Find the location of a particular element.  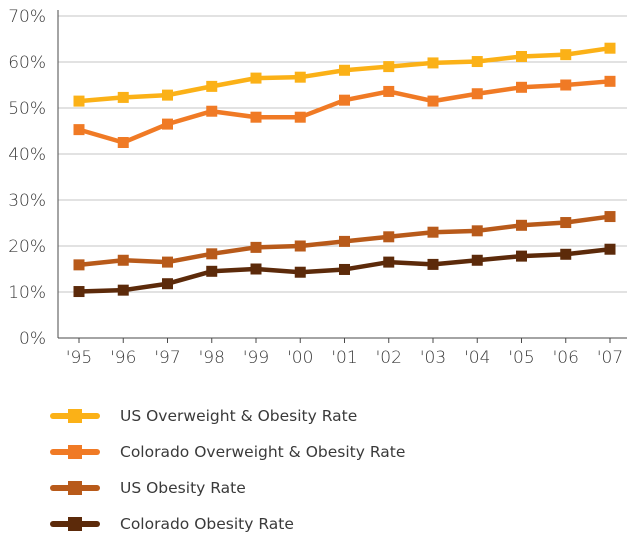

legend-item: US Obesity Rate is located at coordinates (227, 488).